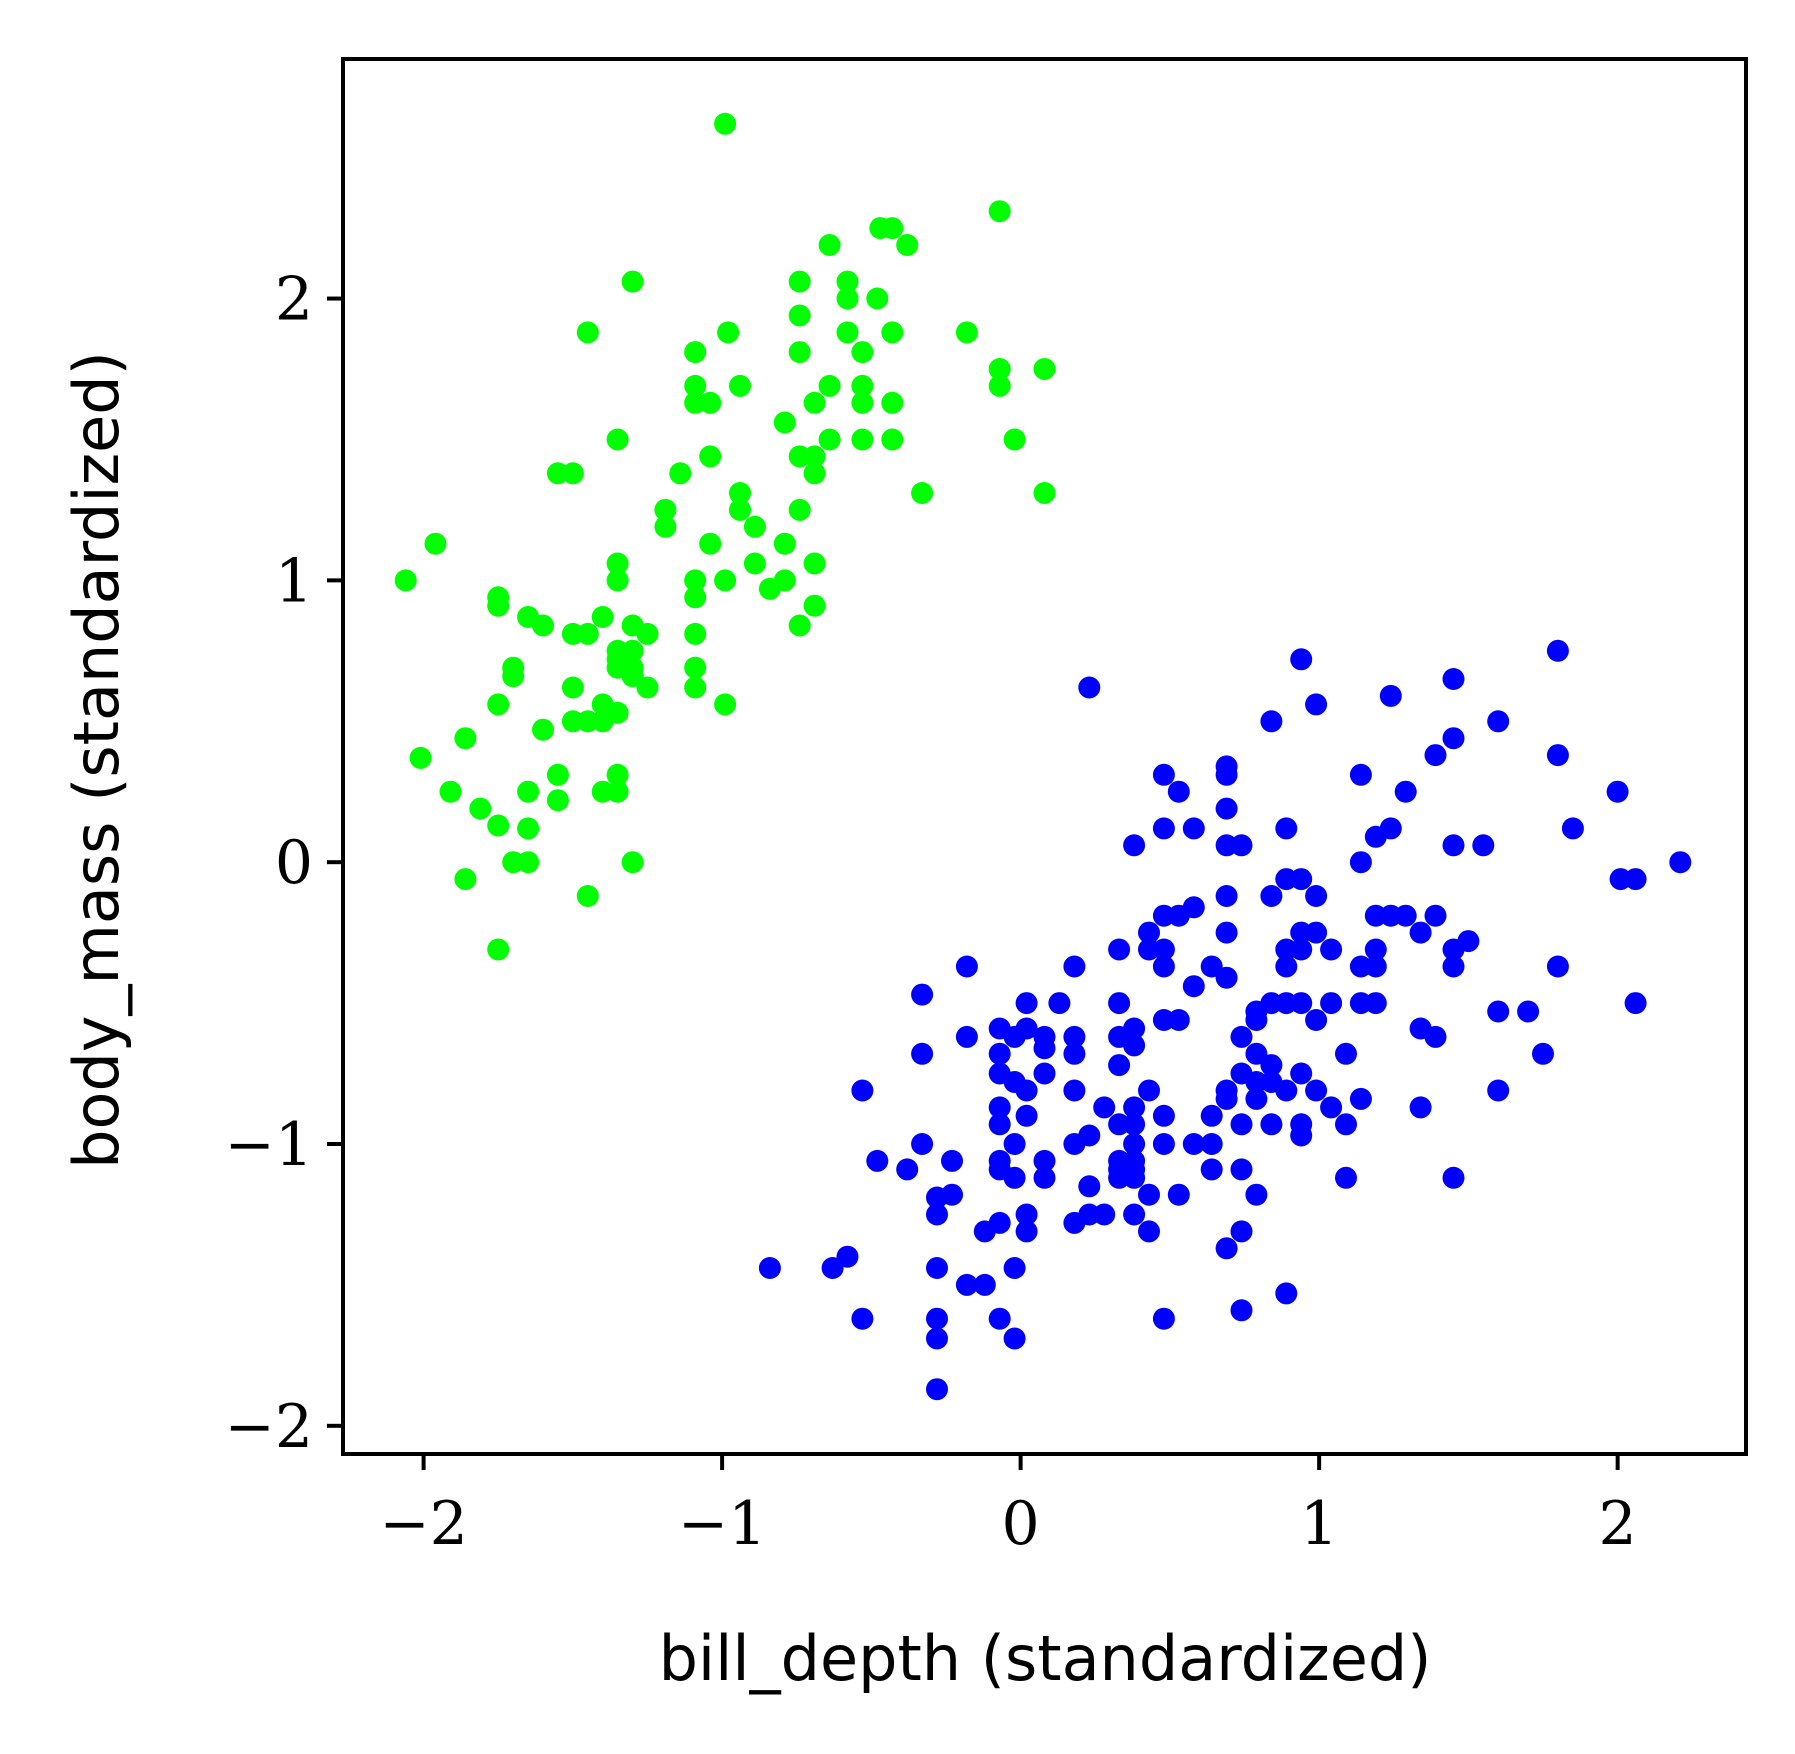  What do you see at coordinates (294, 300) in the screenshot?
I see `y-tick-label: 2` at bounding box center [294, 300].